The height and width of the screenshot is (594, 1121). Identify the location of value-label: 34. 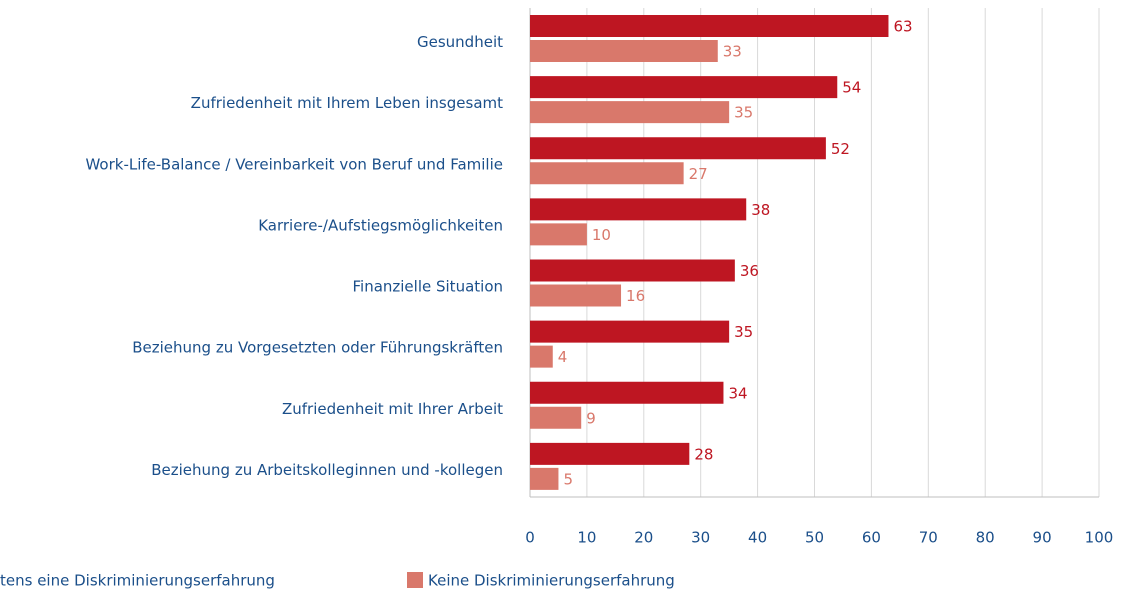
(737, 393).